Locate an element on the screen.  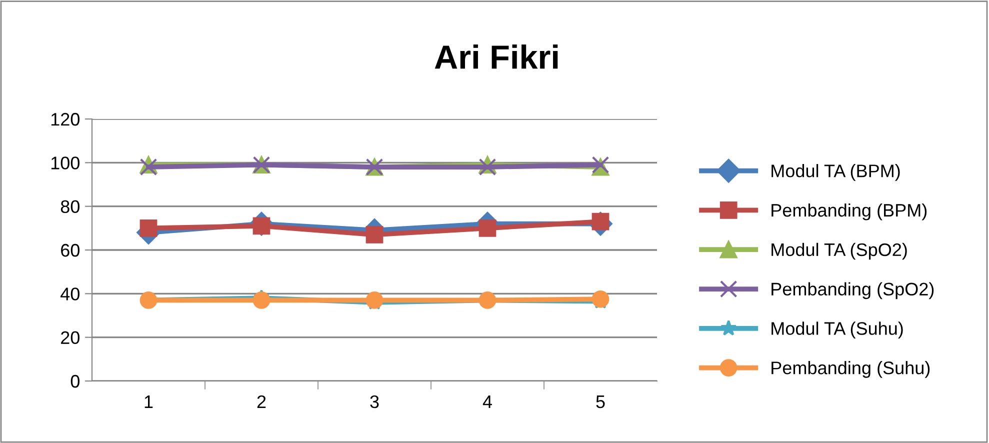
x-tick-label: 3 is located at coordinates (374, 401).